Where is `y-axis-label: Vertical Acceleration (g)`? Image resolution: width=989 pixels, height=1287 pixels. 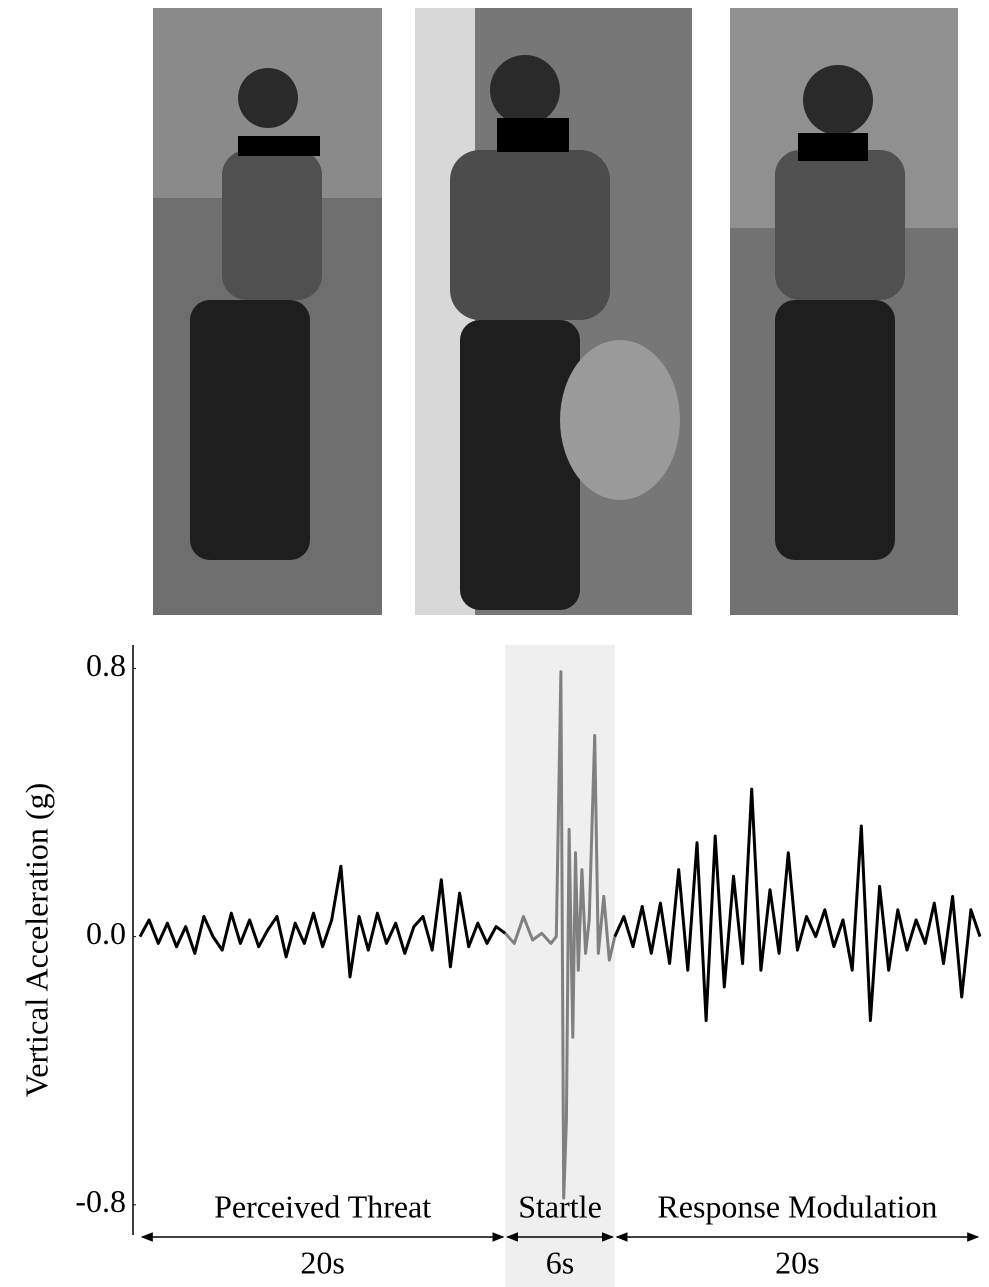 y-axis-label: Vertical Acceleration (g) is located at coordinates (36, 940).